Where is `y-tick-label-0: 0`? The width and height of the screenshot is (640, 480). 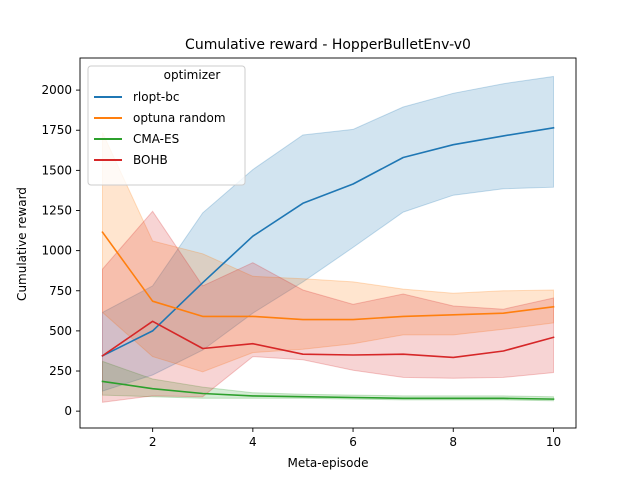 y-tick-label-0: 0 is located at coordinates (68, 411).